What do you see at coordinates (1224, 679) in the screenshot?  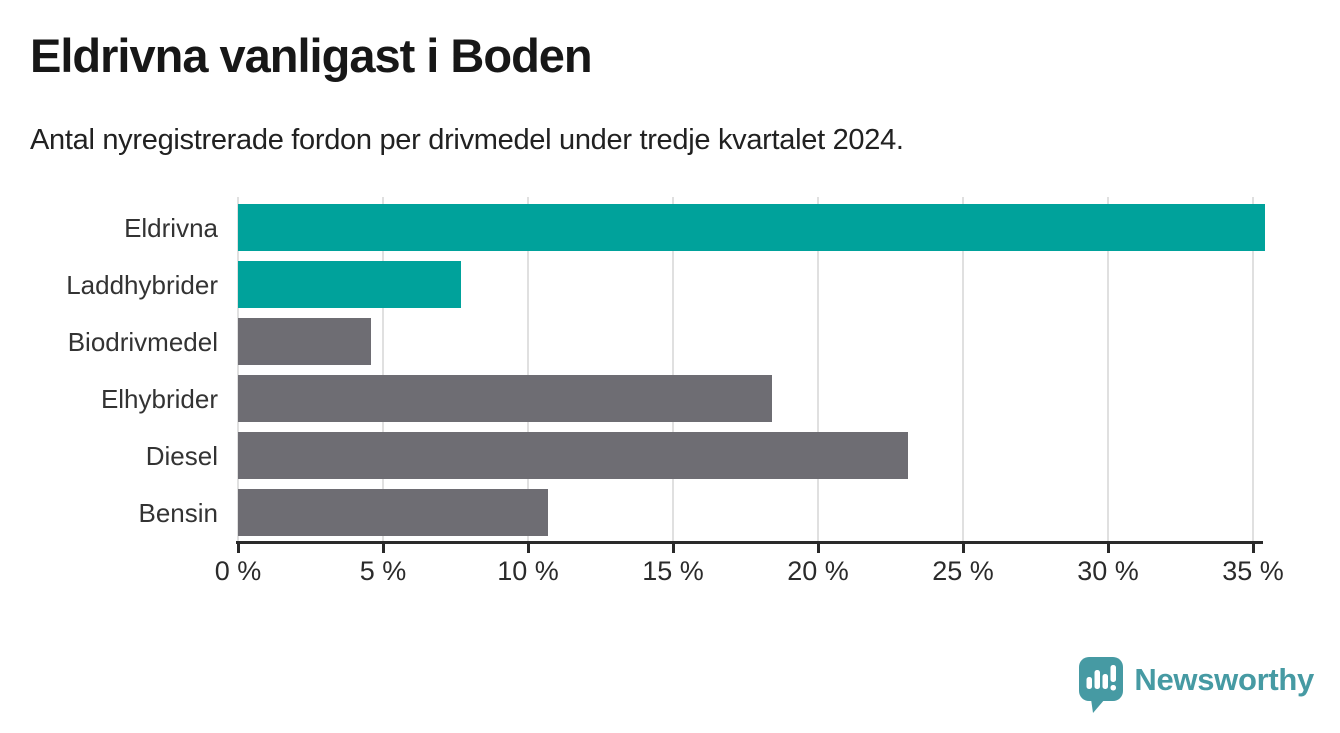 I see `newsworthy-brand-name: Newsworthy` at bounding box center [1224, 679].